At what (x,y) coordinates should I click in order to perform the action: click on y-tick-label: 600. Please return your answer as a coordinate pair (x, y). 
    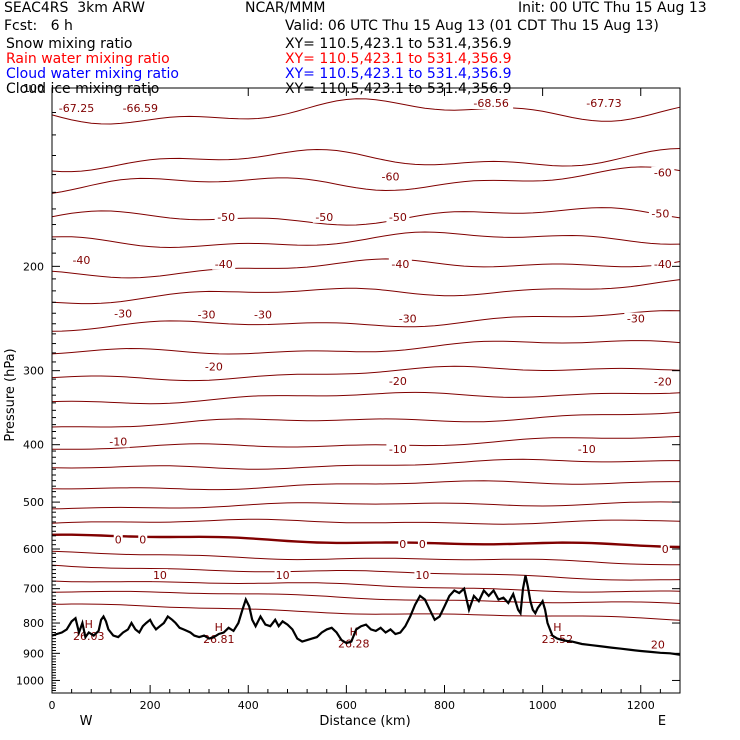
    Looking at the image, I should click on (33, 549).